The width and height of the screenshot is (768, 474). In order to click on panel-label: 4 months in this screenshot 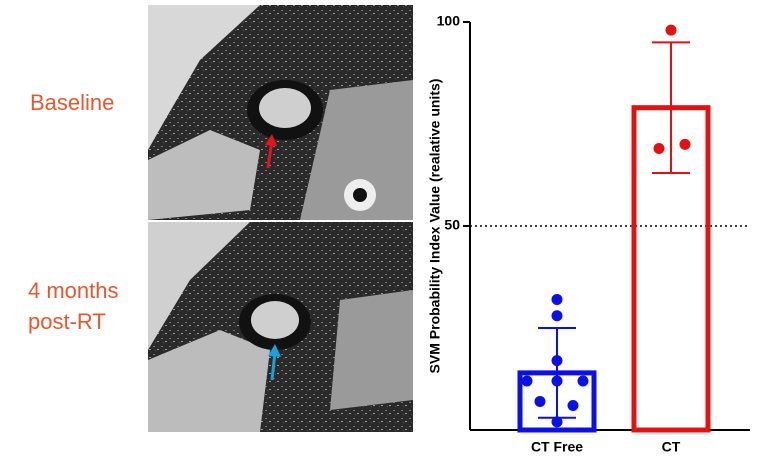, I will do `click(73, 290)`.